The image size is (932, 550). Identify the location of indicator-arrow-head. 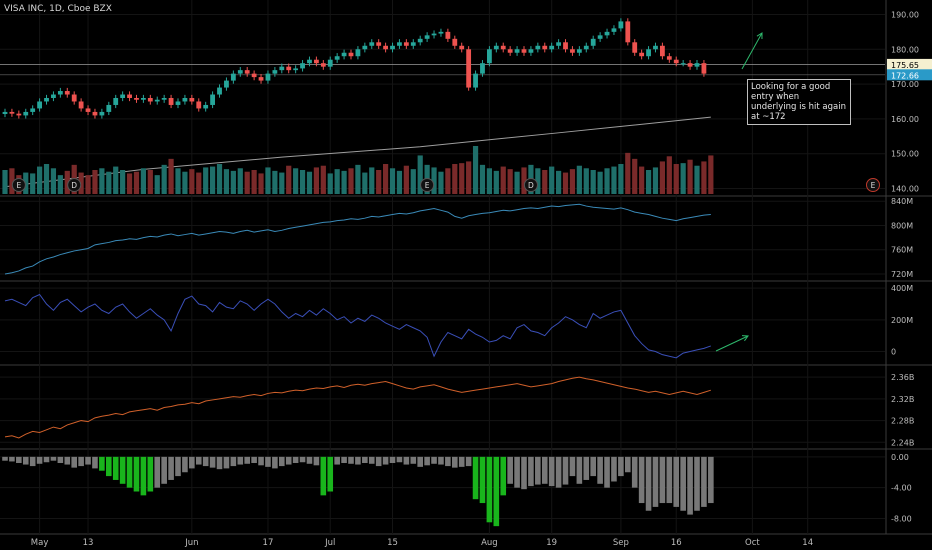
(745, 338).